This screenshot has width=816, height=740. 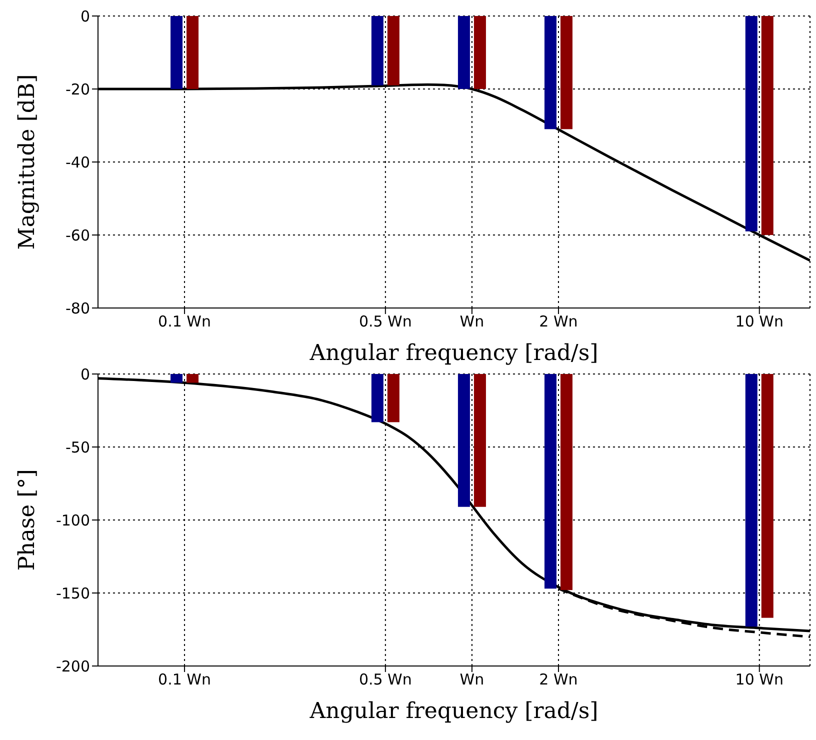 I want to click on y-tick-label: -100, so click(x=73, y=520).